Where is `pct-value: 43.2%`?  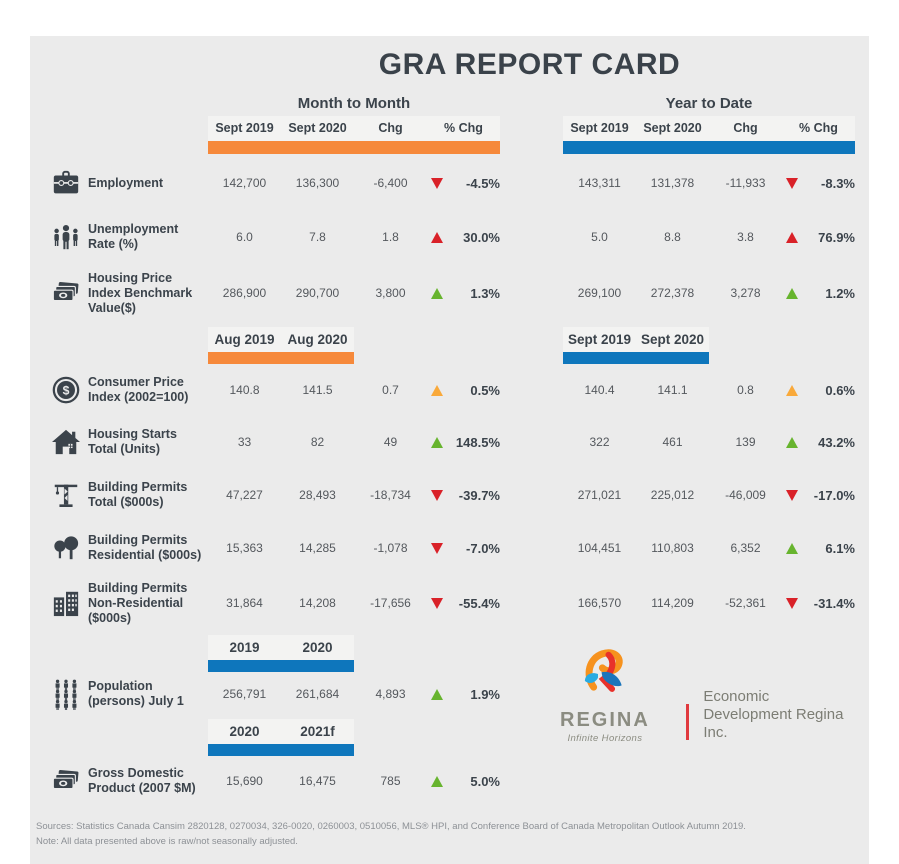
pct-value: 43.2% is located at coordinates (836, 442).